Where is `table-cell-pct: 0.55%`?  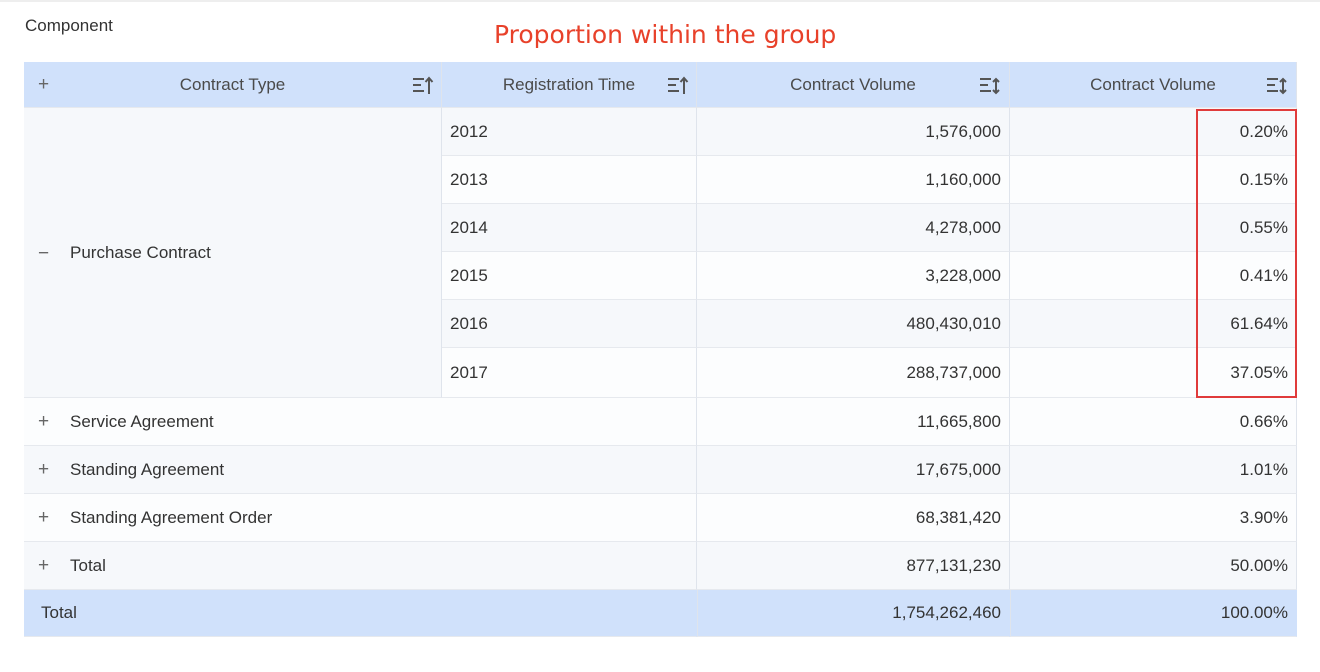 table-cell-pct: 0.55% is located at coordinates (1153, 228).